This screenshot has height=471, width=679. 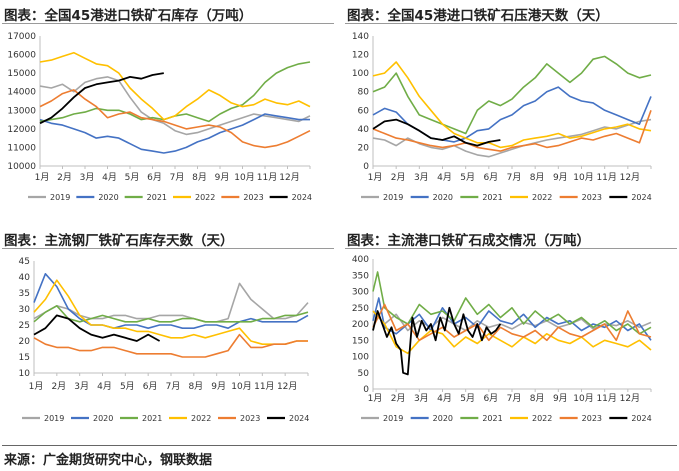 What do you see at coordinates (478, 16) in the screenshot?
I see `chart-title-port-congestion-days: 图表：全国45港进口铁矿石压港天数（天）` at bounding box center [478, 16].